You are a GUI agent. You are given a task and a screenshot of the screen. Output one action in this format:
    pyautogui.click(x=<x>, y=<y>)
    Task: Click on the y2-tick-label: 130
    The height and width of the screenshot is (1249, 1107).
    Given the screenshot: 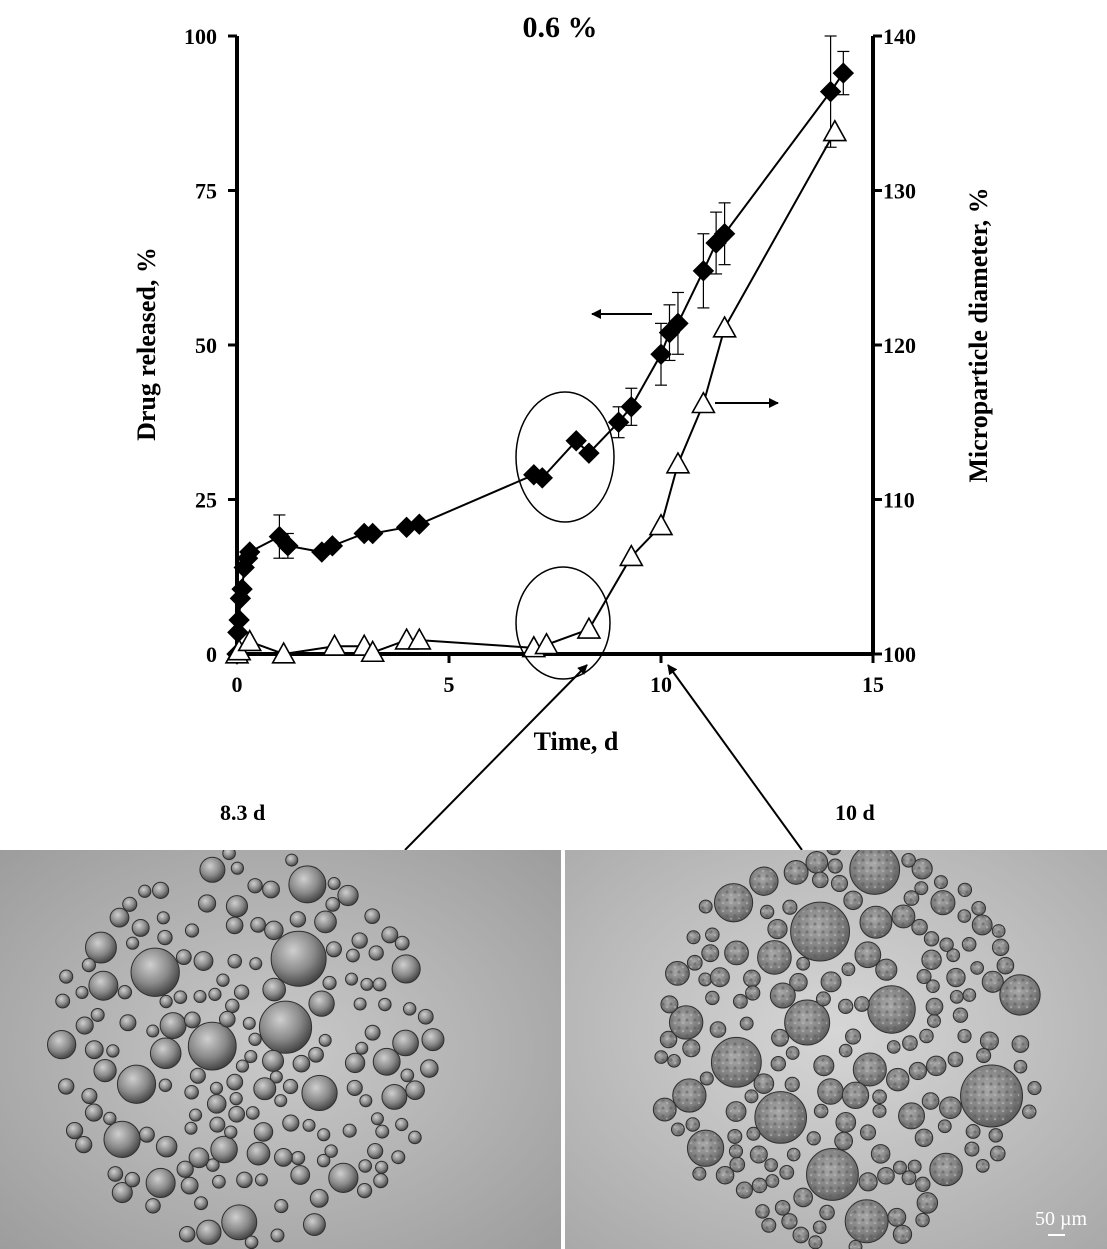 What is the action you would take?
    pyautogui.click(x=899, y=191)
    